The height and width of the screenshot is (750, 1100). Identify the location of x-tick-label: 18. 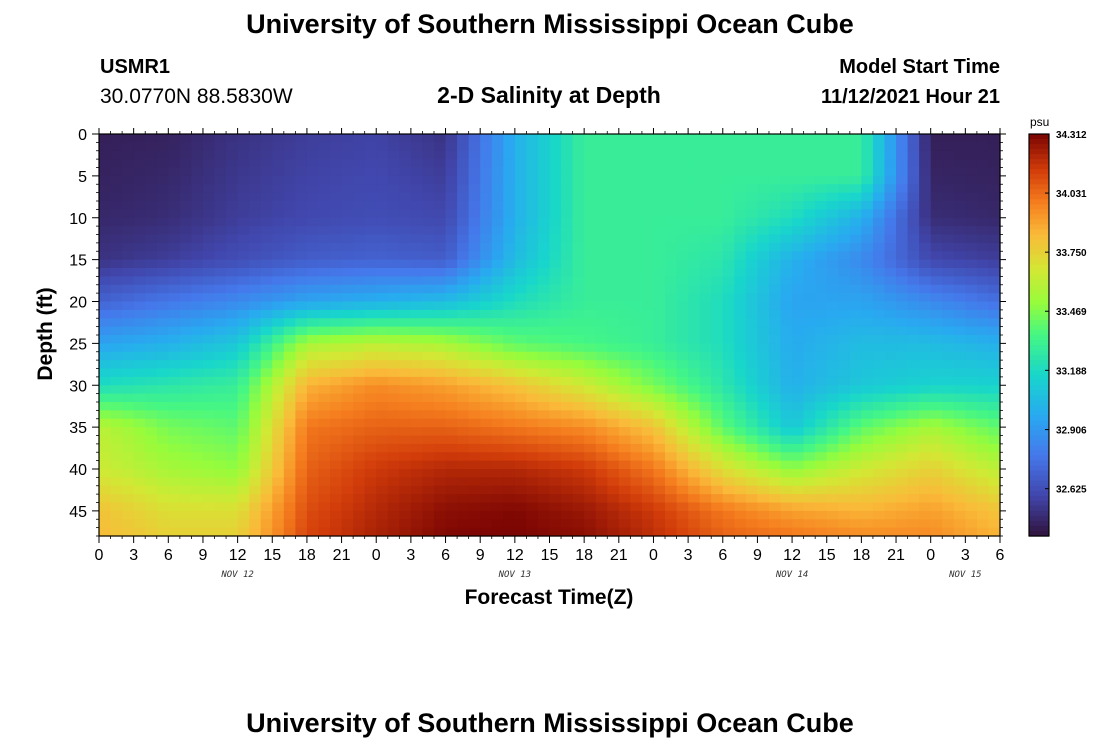
(307, 555).